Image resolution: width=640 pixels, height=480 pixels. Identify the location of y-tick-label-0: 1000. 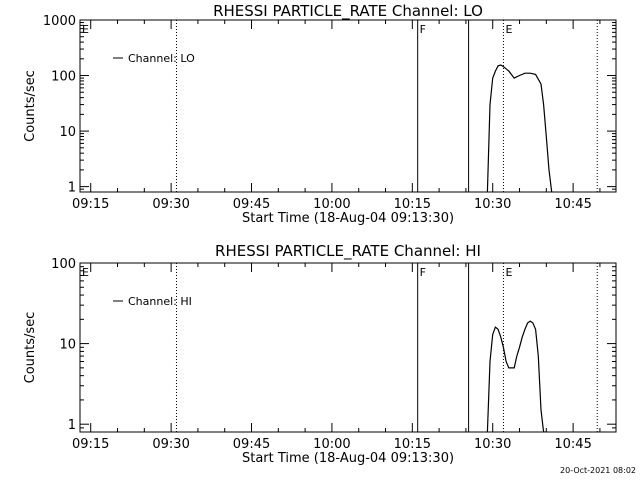
(59, 21).